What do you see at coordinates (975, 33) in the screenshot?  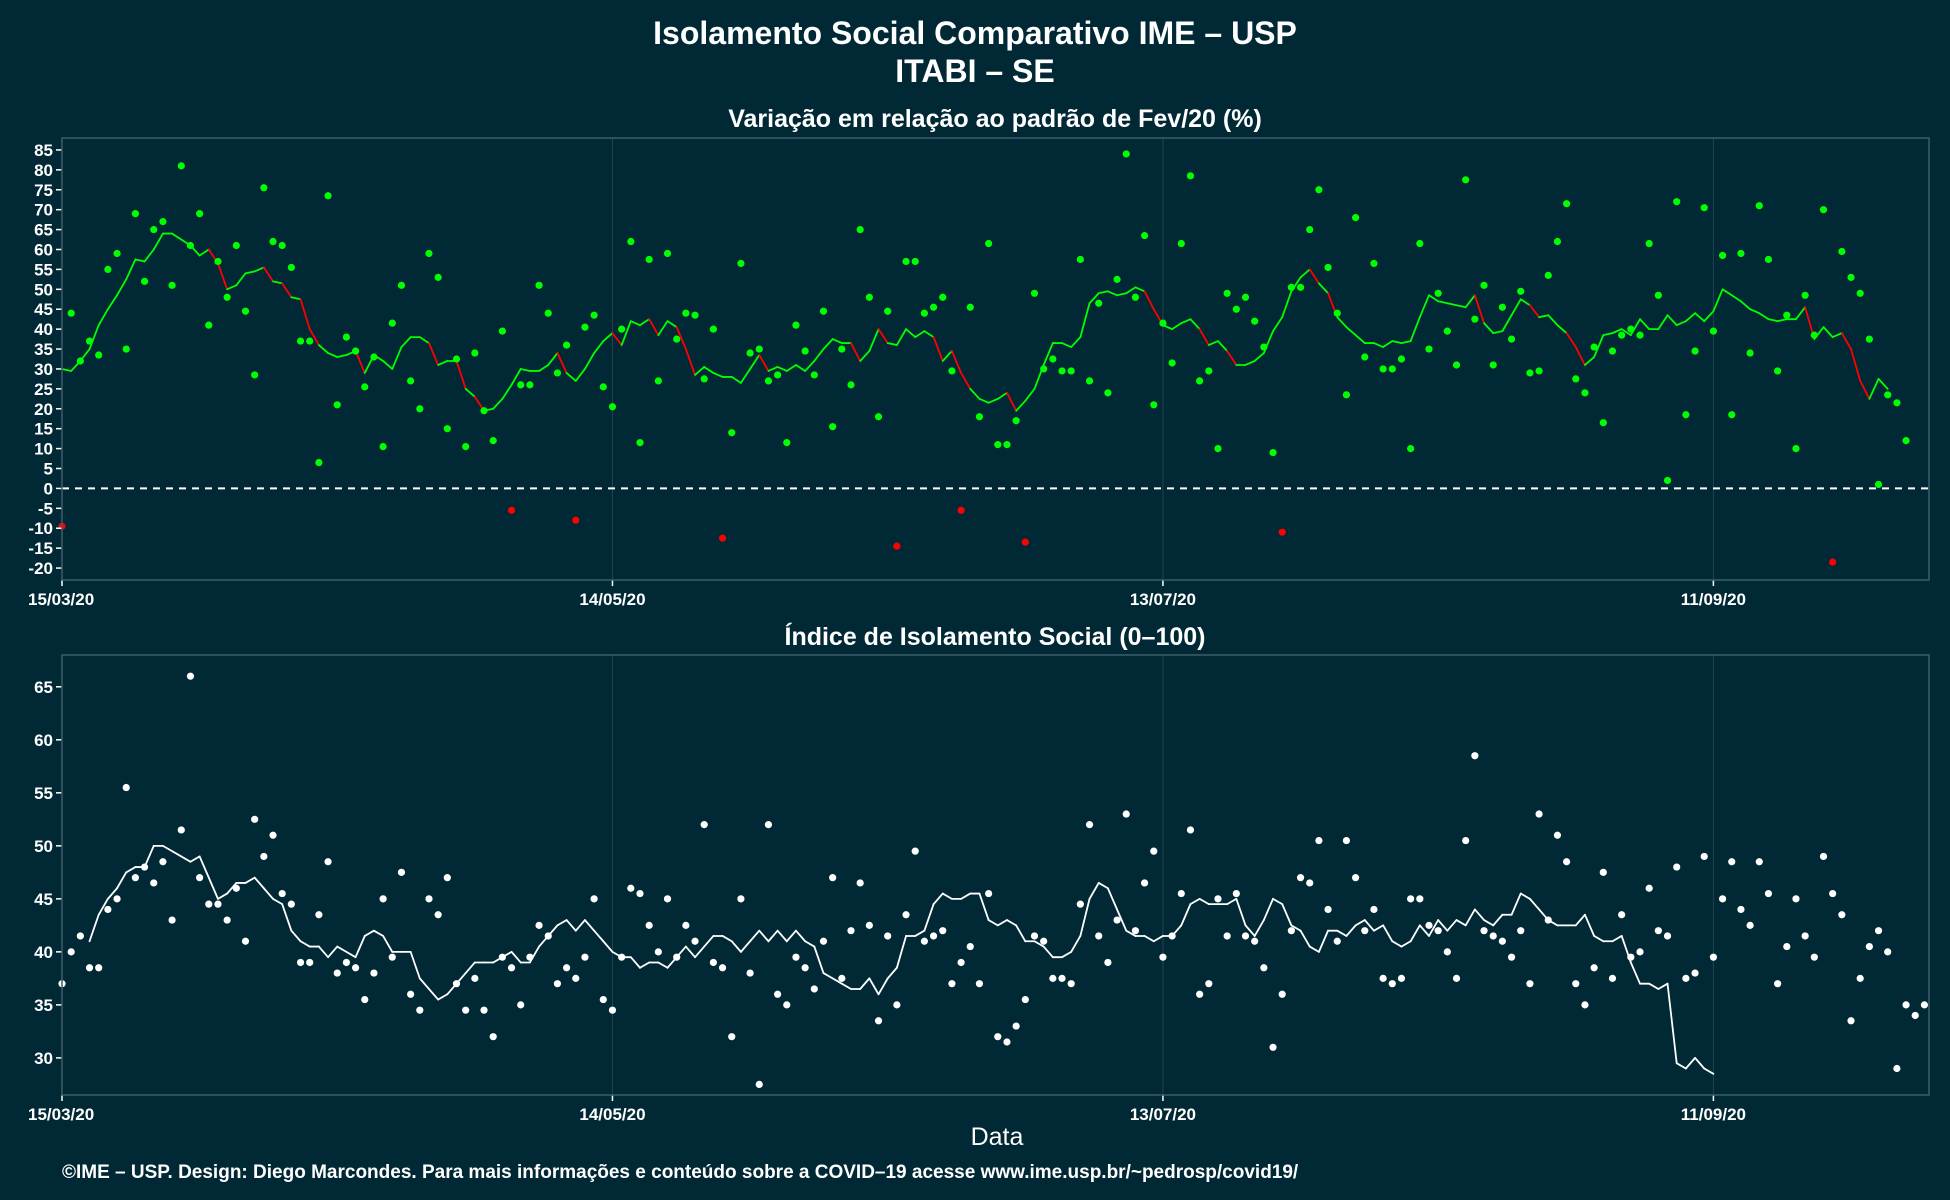 I see `figure-title: Isolamento Social Comparativo IME – USP` at bounding box center [975, 33].